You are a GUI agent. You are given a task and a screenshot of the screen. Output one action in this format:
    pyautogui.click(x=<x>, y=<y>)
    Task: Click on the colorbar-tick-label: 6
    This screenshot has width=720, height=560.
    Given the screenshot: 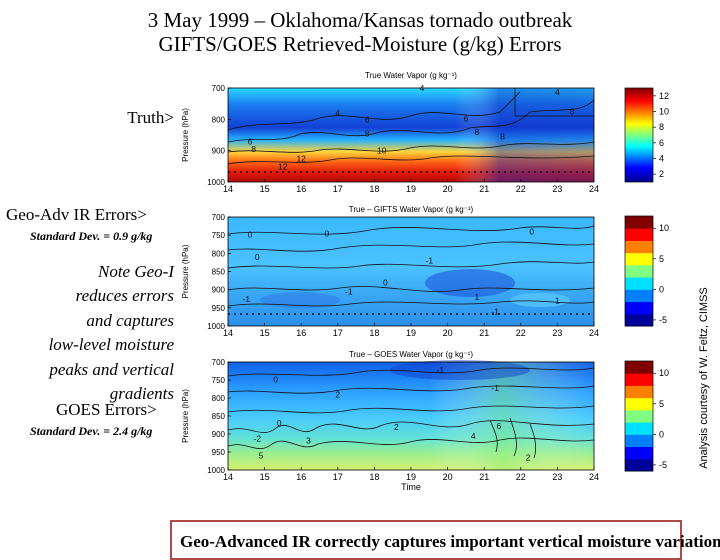 What is the action you would take?
    pyautogui.click(x=661, y=143)
    